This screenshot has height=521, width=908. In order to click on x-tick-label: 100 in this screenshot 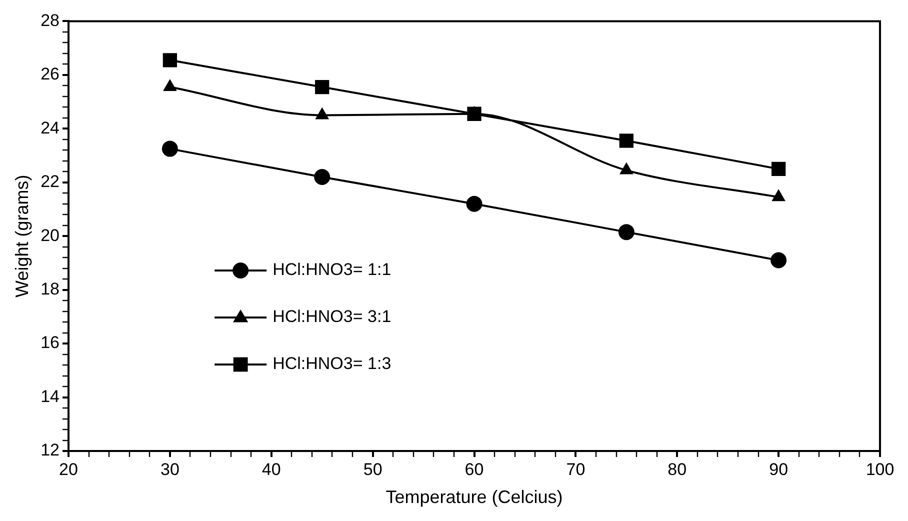, I will do `click(880, 469)`.